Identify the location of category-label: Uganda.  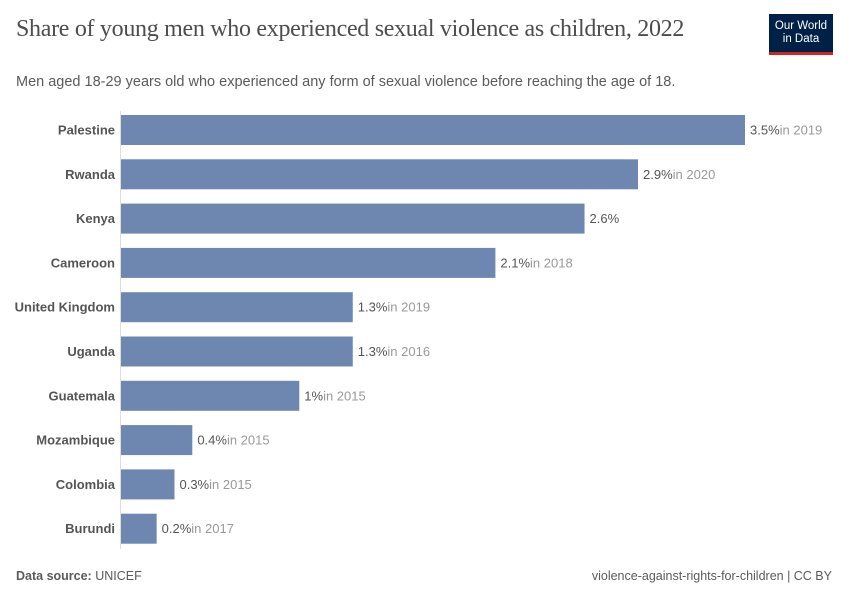
(91, 351).